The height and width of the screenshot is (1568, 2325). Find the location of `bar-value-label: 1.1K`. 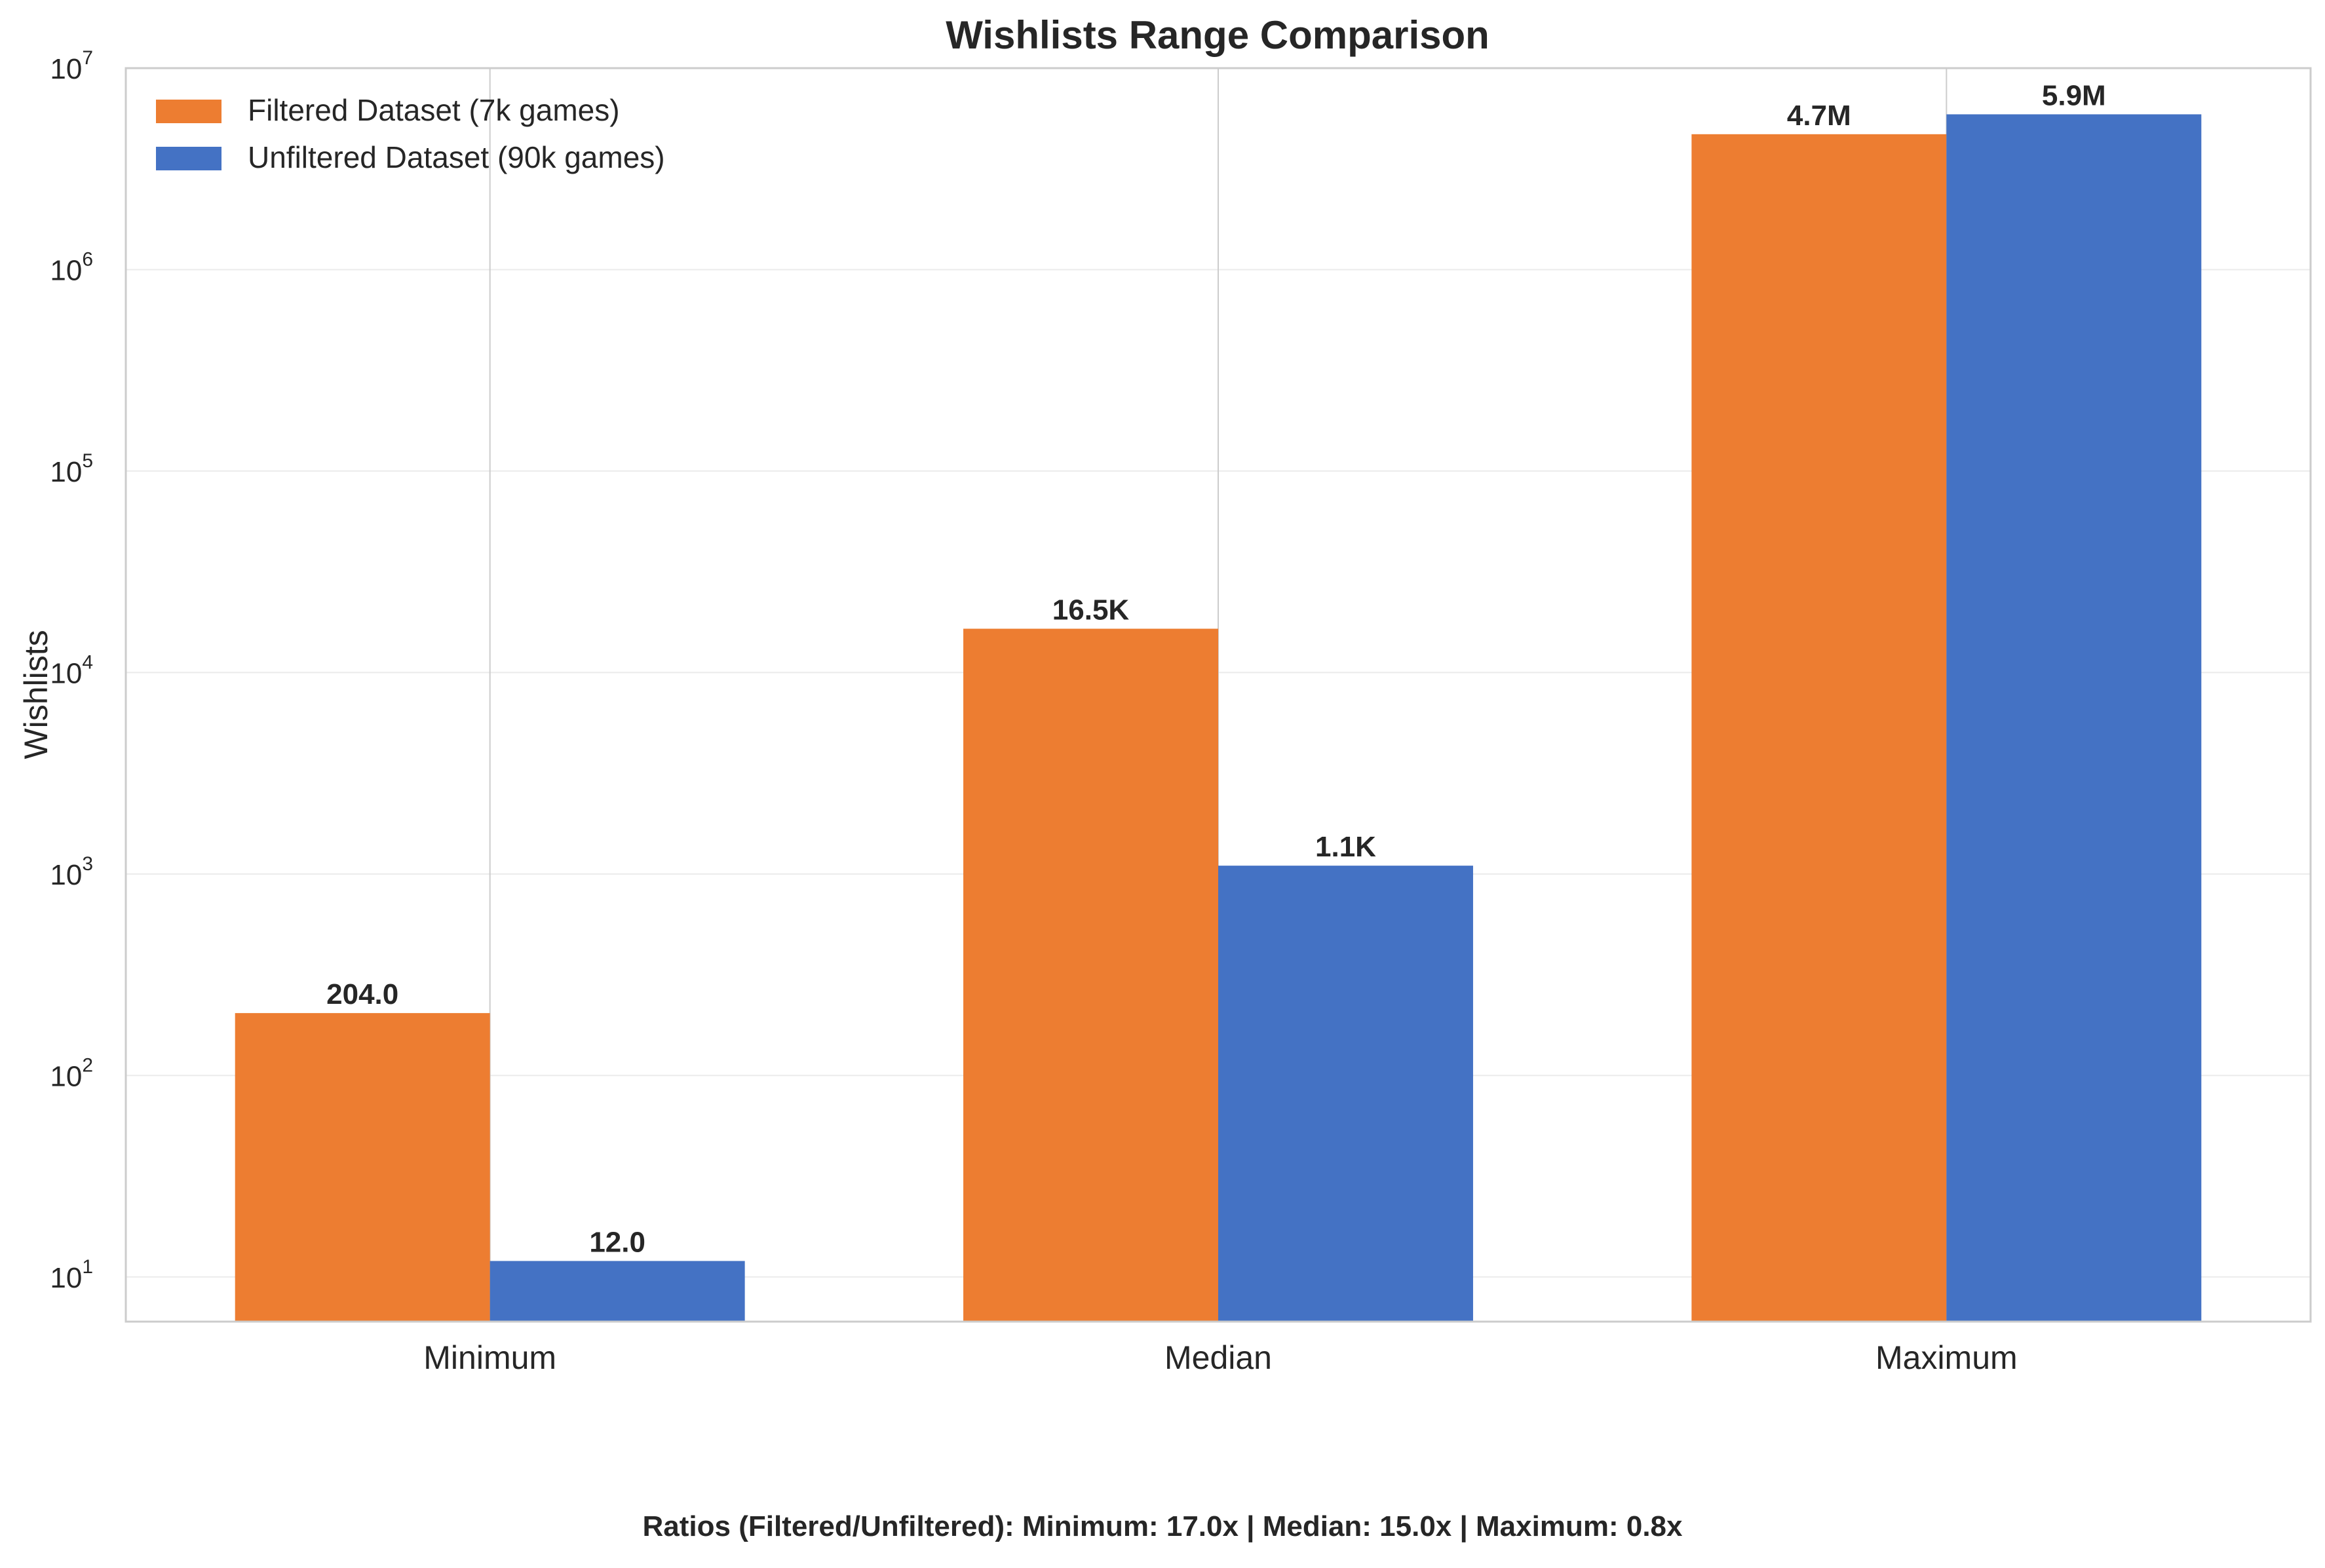

bar-value-label: 1.1K is located at coordinates (1346, 847).